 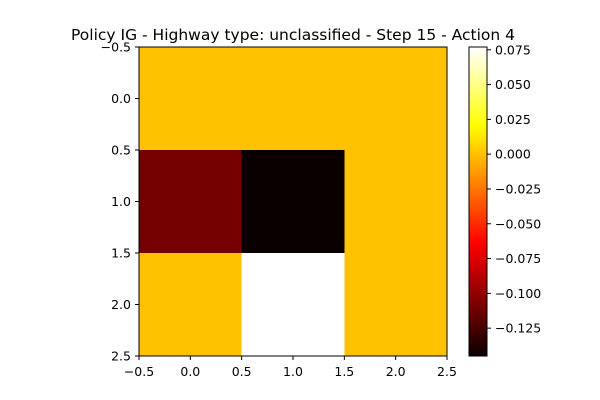 What do you see at coordinates (121, 253) in the screenshot?
I see `y-tick-label: 1.5` at bounding box center [121, 253].